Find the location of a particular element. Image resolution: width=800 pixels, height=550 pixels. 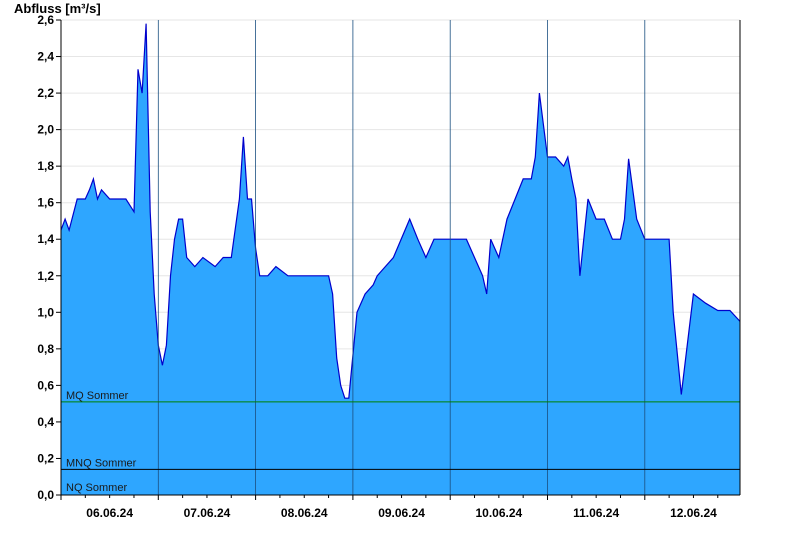

x-tick-label-2: 08.06.24 is located at coordinates (304, 513).